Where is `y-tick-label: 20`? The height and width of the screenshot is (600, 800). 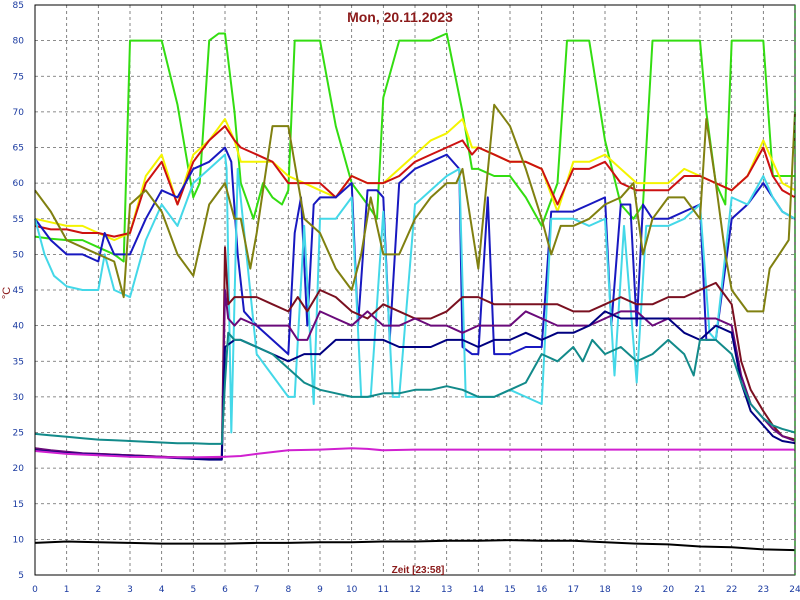
y-tick-label: 20 is located at coordinates (19, 469).